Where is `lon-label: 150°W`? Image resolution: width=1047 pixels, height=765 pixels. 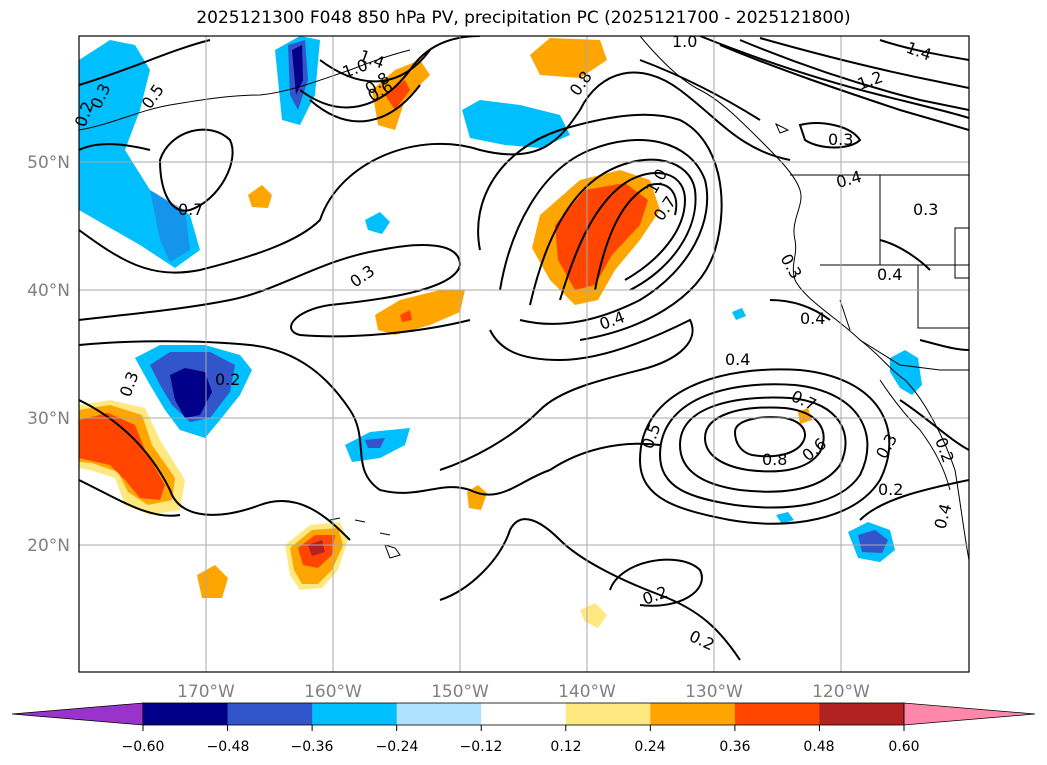 lon-label: 150°W is located at coordinates (460, 692).